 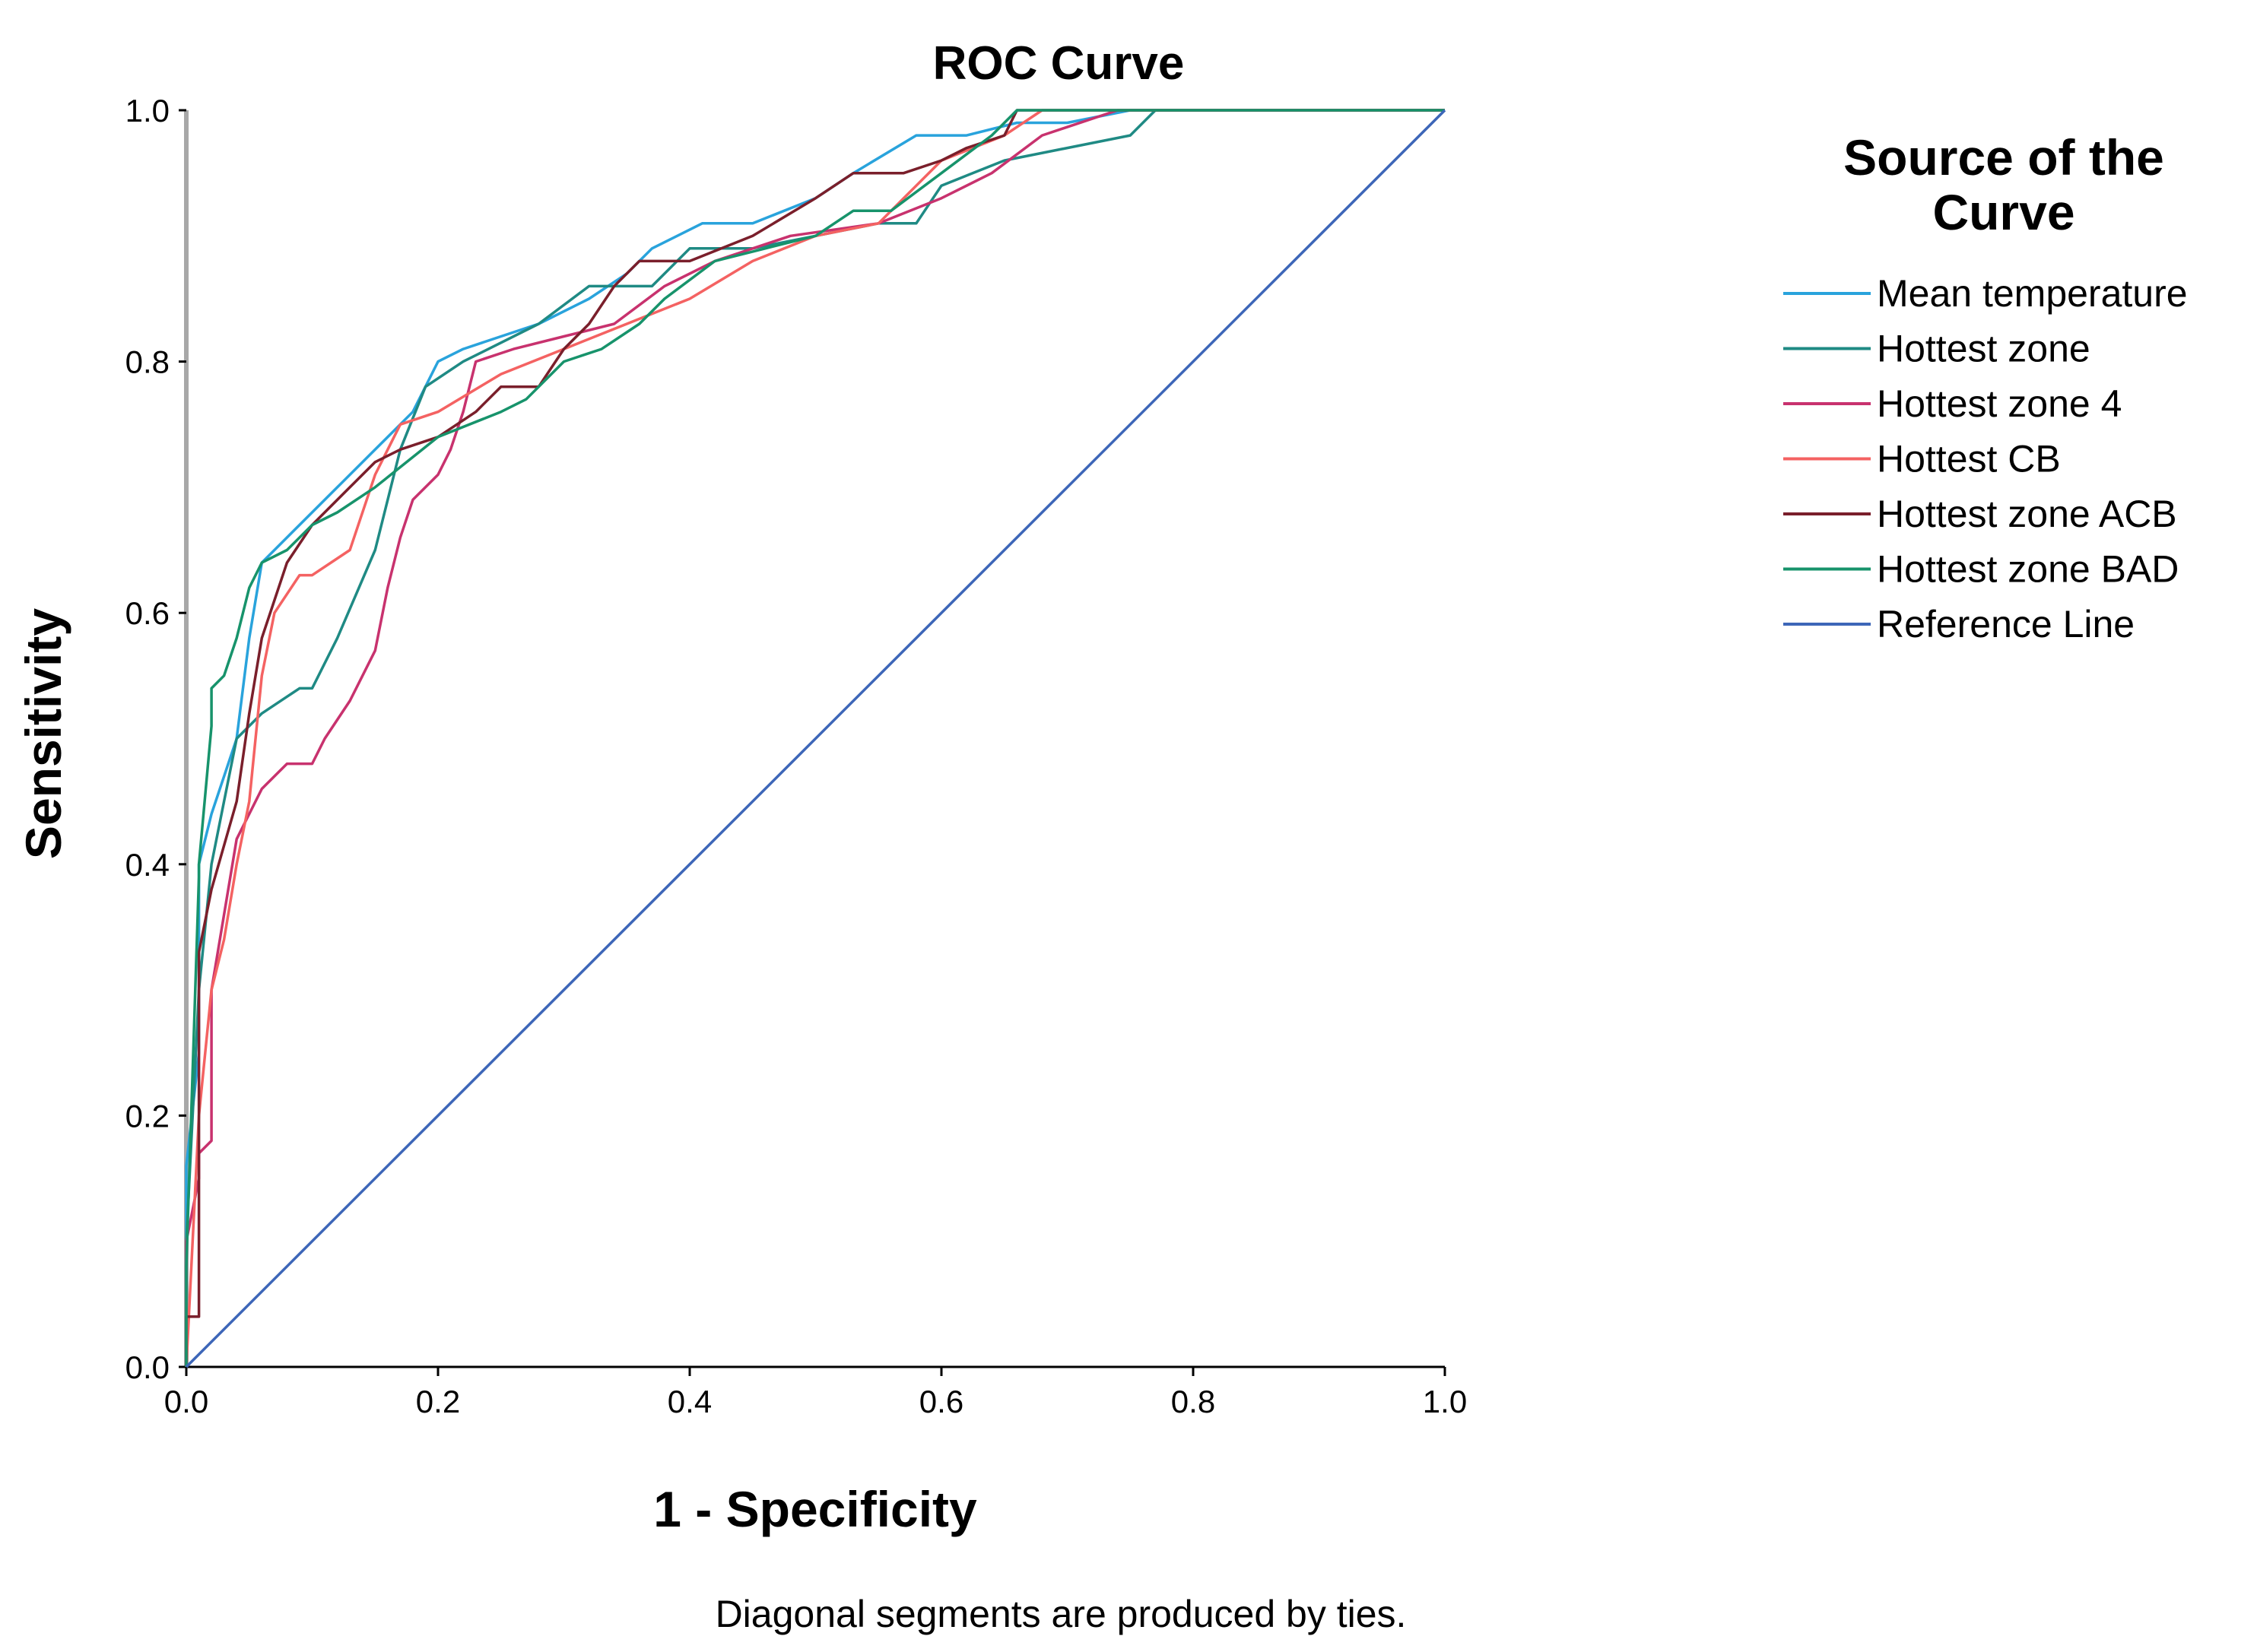 What do you see at coordinates (1059, 63) in the screenshot?
I see `chart-title: ROC Curve` at bounding box center [1059, 63].